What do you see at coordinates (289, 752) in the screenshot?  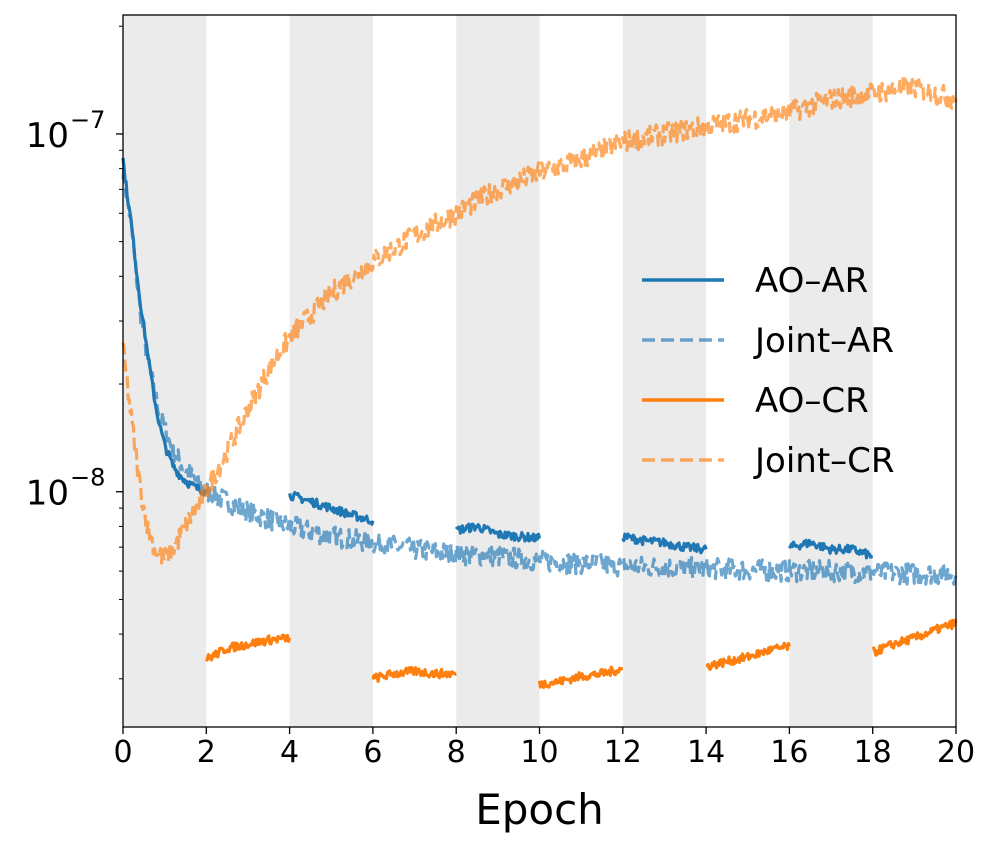 I see `x-tick-label-2: 4` at bounding box center [289, 752].